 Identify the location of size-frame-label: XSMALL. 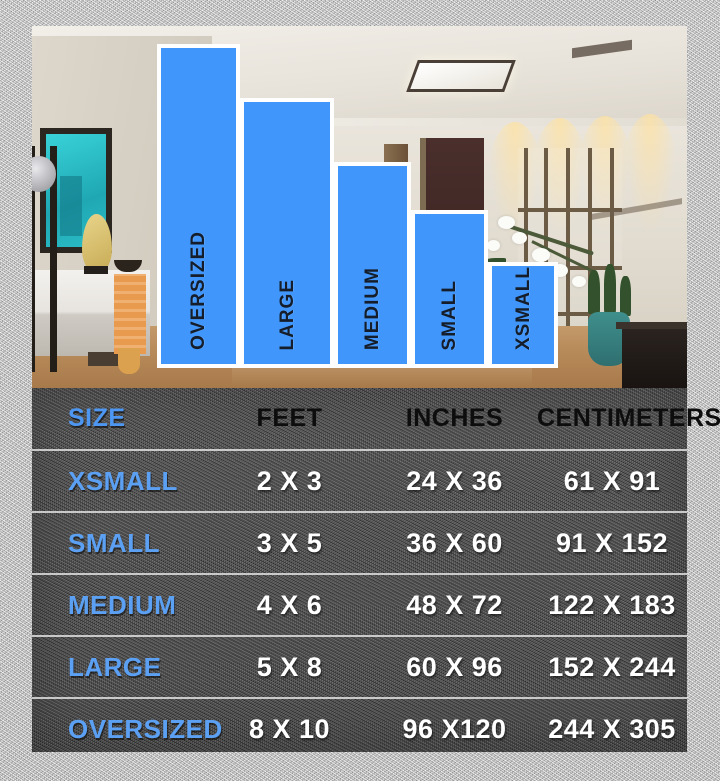
(523, 307).